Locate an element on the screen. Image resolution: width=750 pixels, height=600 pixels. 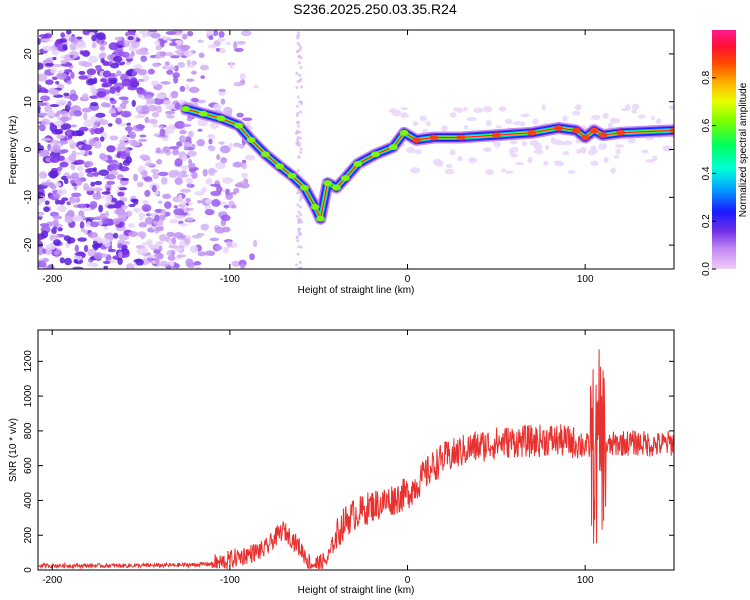
x-tick-label: -100 is located at coordinates (230, 580).